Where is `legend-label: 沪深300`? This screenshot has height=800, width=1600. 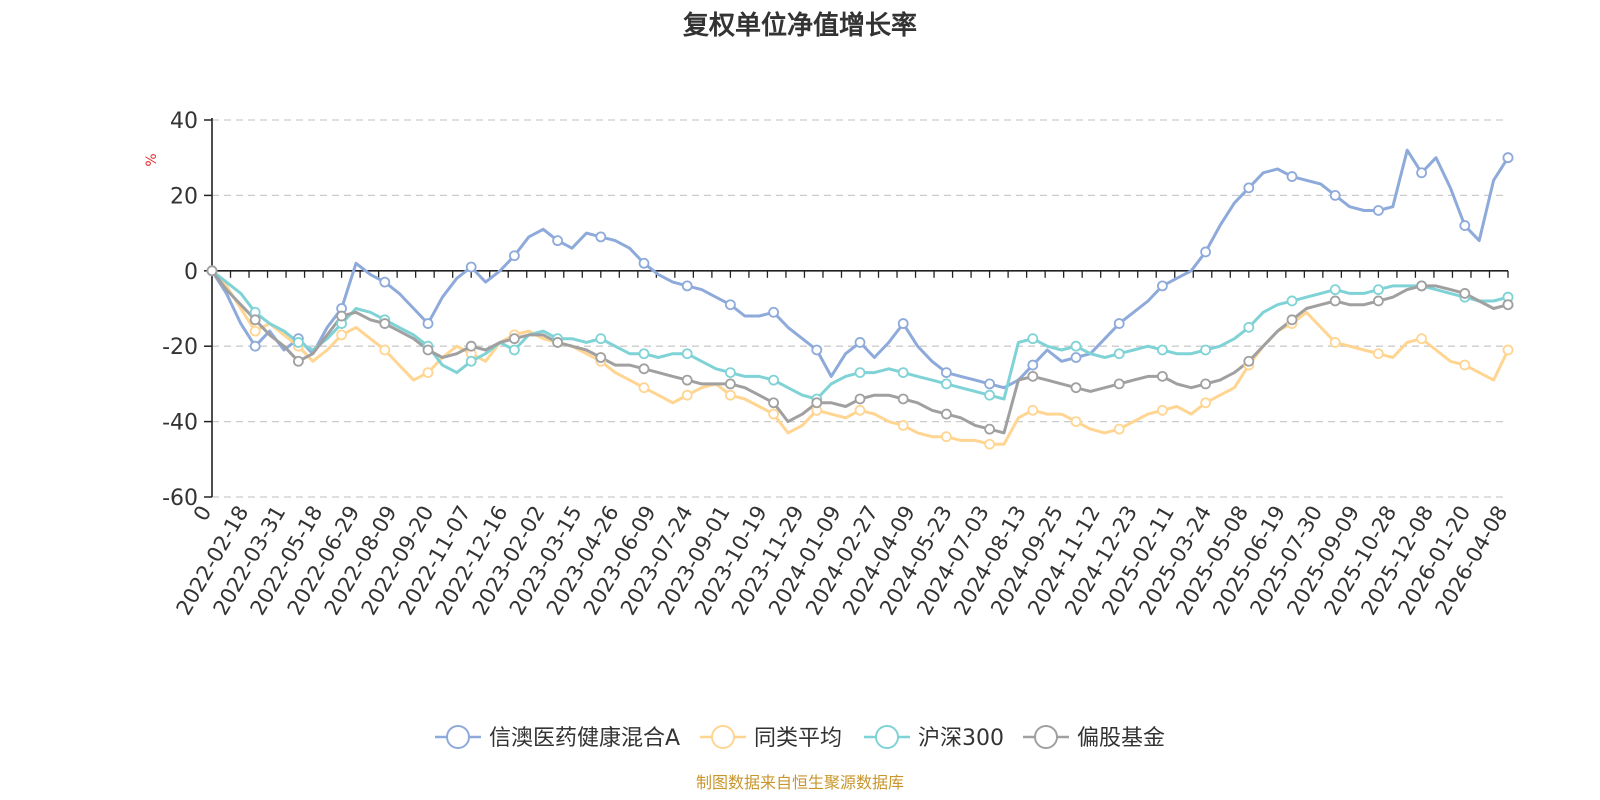 legend-label: 沪深300 is located at coordinates (961, 738).